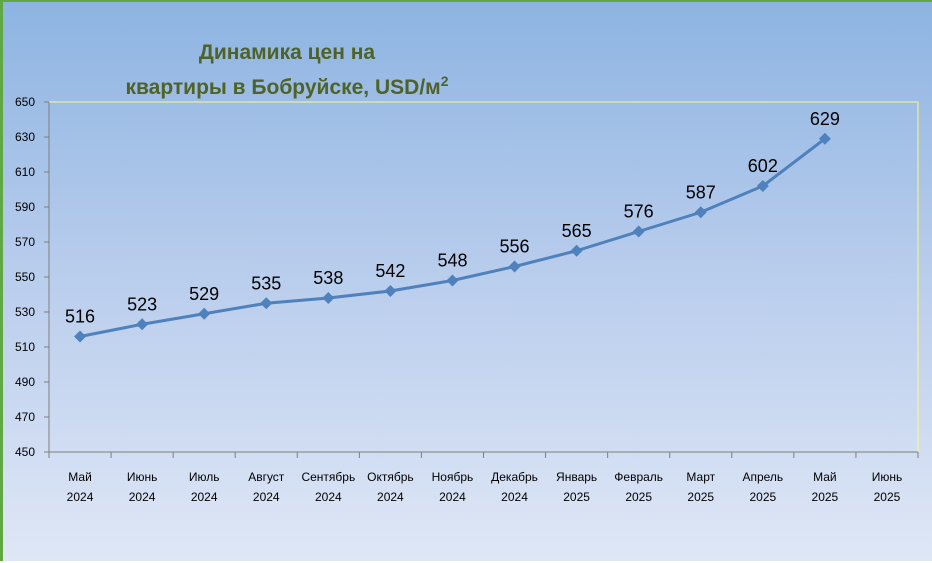 This screenshot has width=932, height=563. What do you see at coordinates (639, 212) in the screenshot?
I see `data-label: 576` at bounding box center [639, 212].